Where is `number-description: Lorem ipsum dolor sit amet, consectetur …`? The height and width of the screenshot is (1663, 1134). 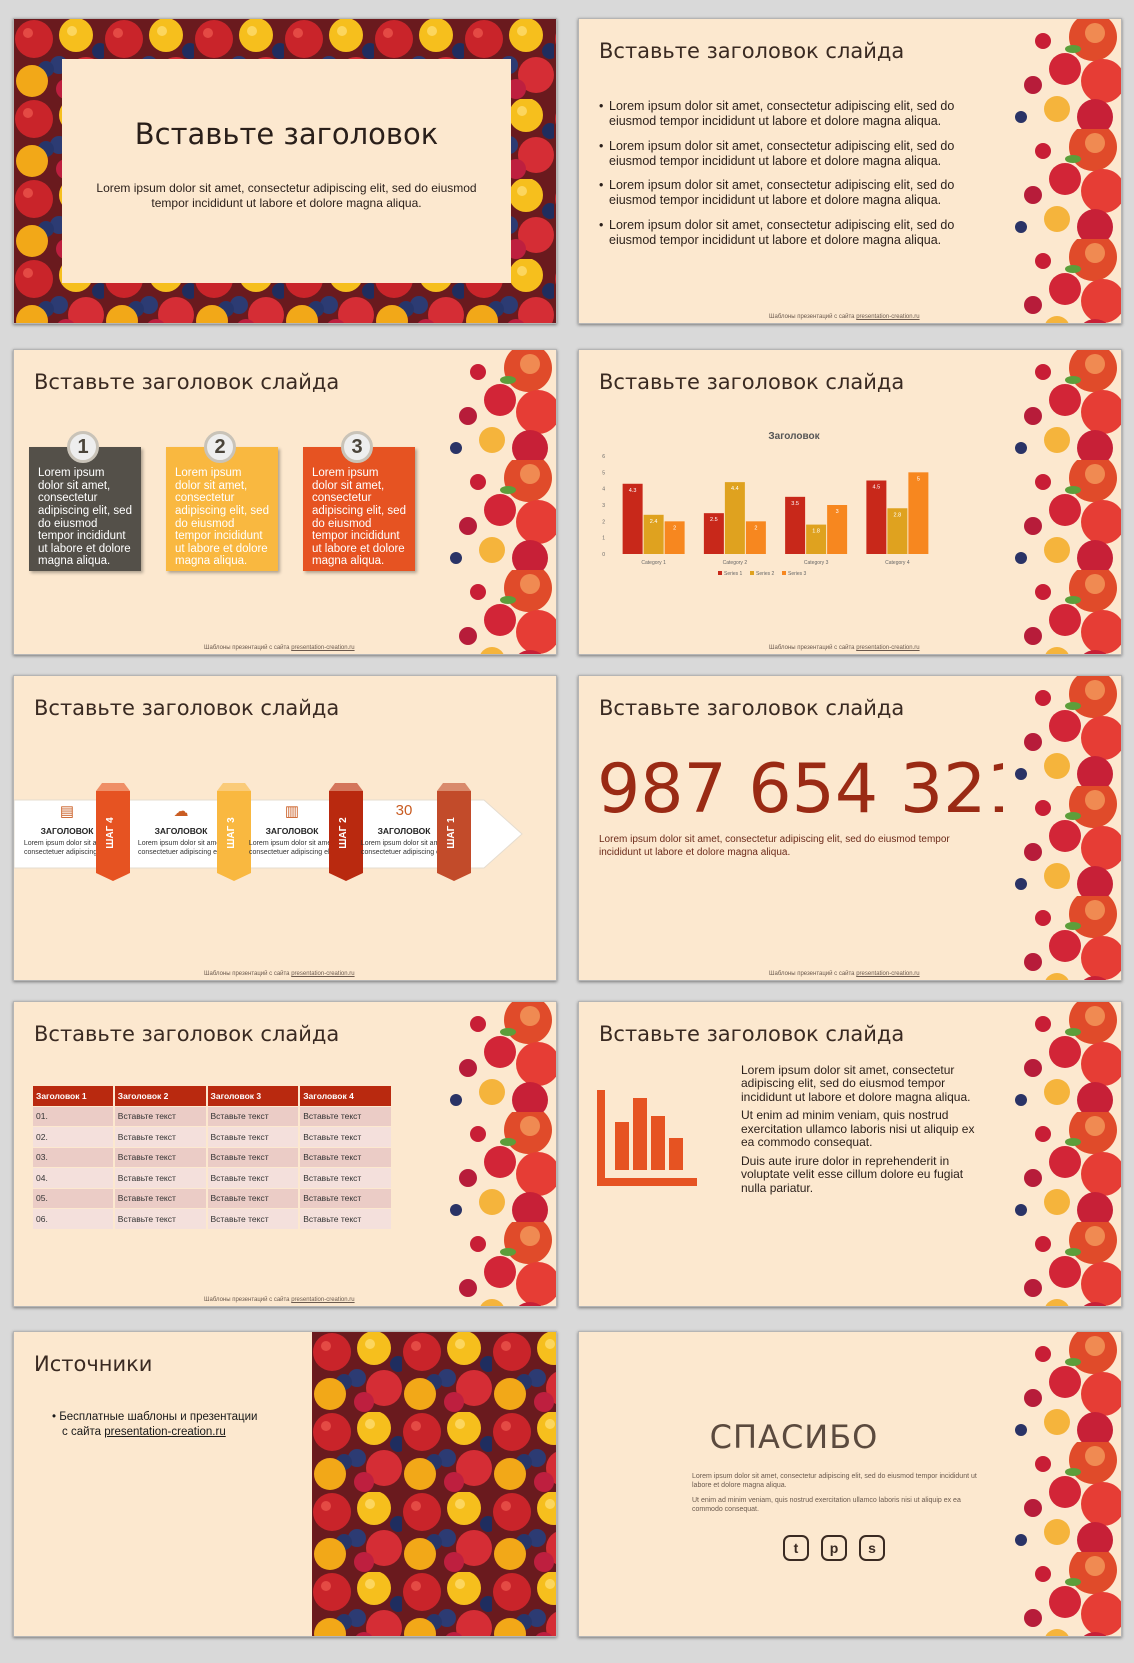
number-description: Lorem ipsum dolor sit amet, consectetur … is located at coordinates (774, 846).